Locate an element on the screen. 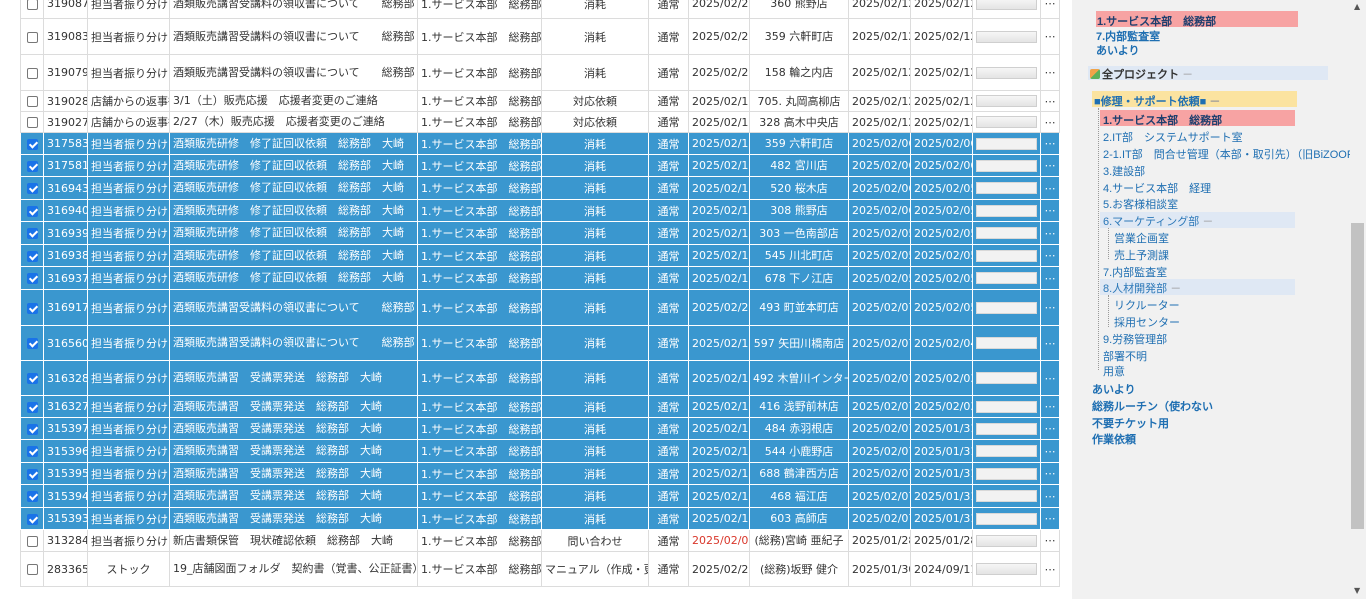  tree-item-marketing: 6.マーケティング部 － is located at coordinates (1197, 220).